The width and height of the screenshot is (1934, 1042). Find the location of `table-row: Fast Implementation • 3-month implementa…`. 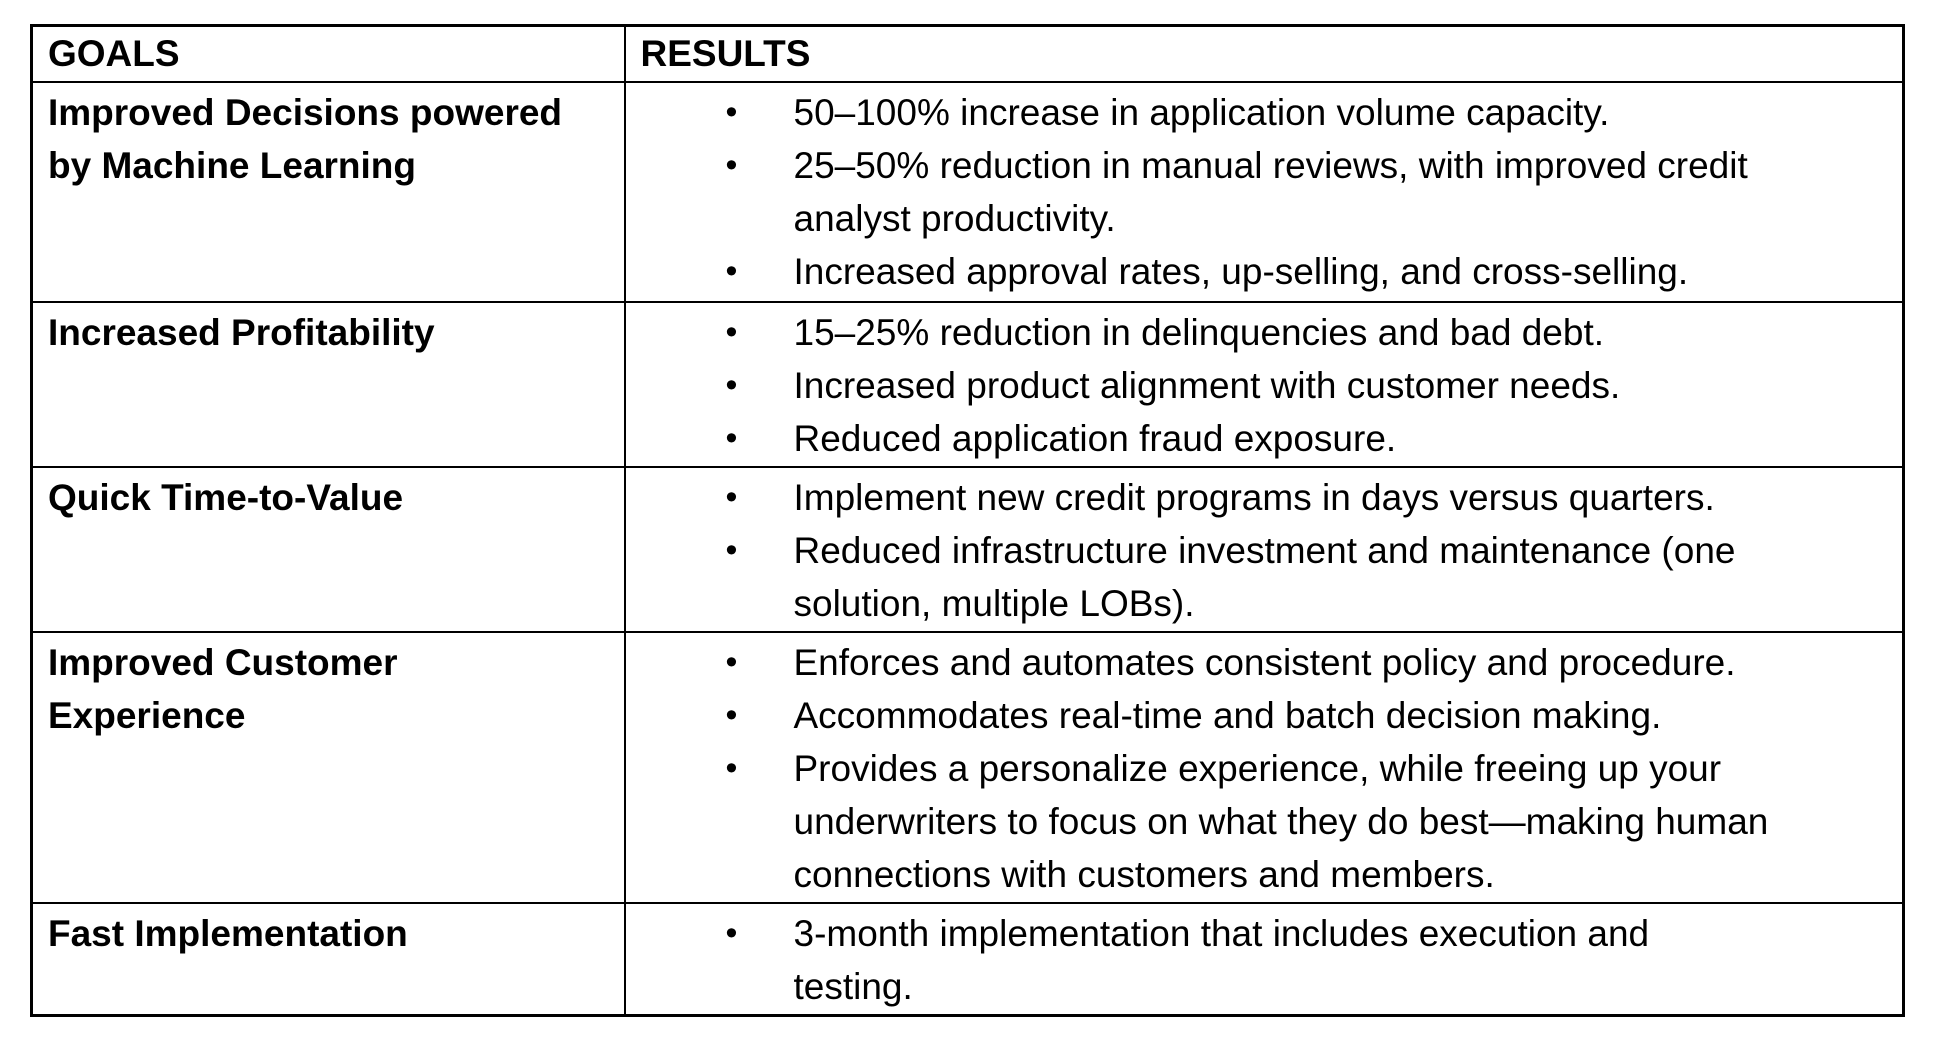

table-row: Fast Implementation • 3-month implementa… is located at coordinates (967, 958).